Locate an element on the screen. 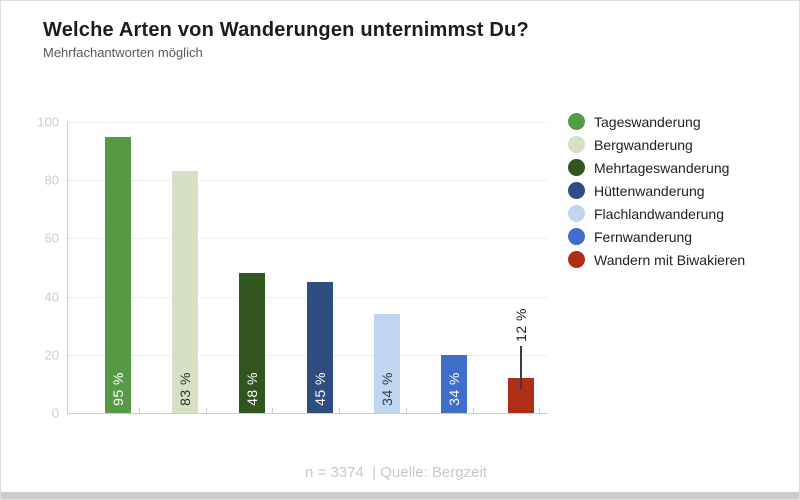 The image size is (800, 500). bar-fernwanderung is located at coordinates (454, 383).